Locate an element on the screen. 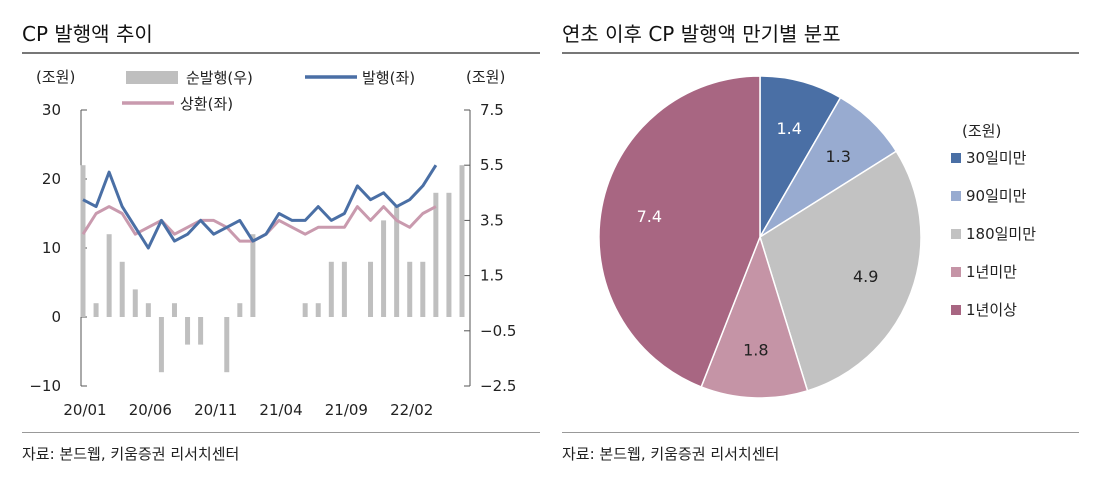 The height and width of the screenshot is (488, 1101). left-y-tick-label: 10 is located at coordinates (51, 248).